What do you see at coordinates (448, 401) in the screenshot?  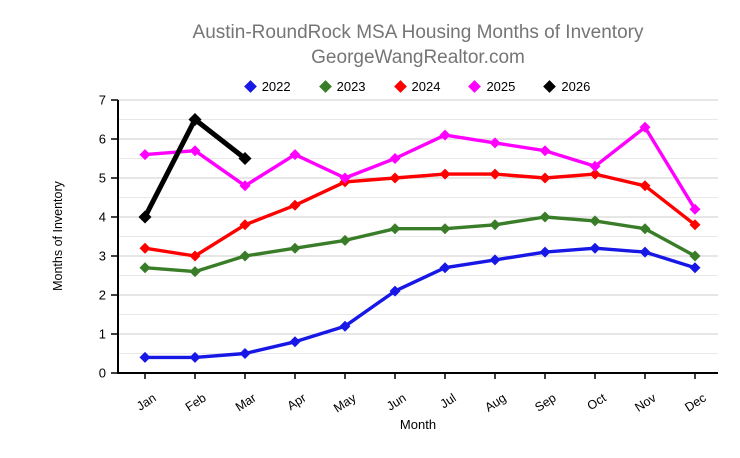 I see `x-tick-label: Jul` at bounding box center [448, 401].